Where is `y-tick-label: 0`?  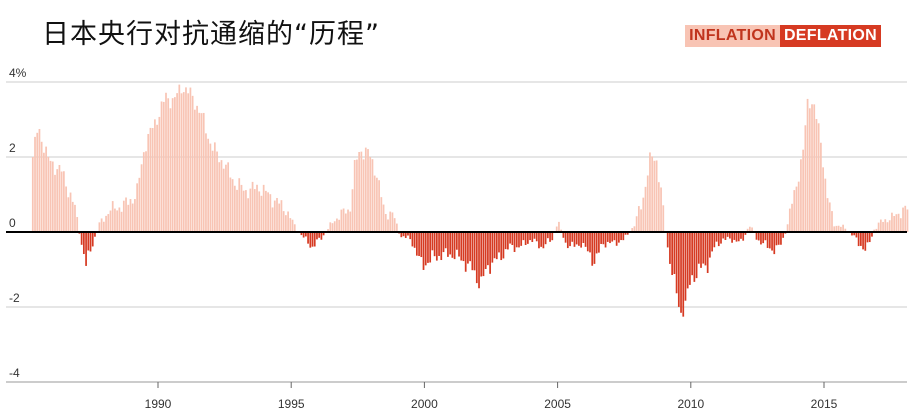
y-tick-label: 0 is located at coordinates (12, 223).